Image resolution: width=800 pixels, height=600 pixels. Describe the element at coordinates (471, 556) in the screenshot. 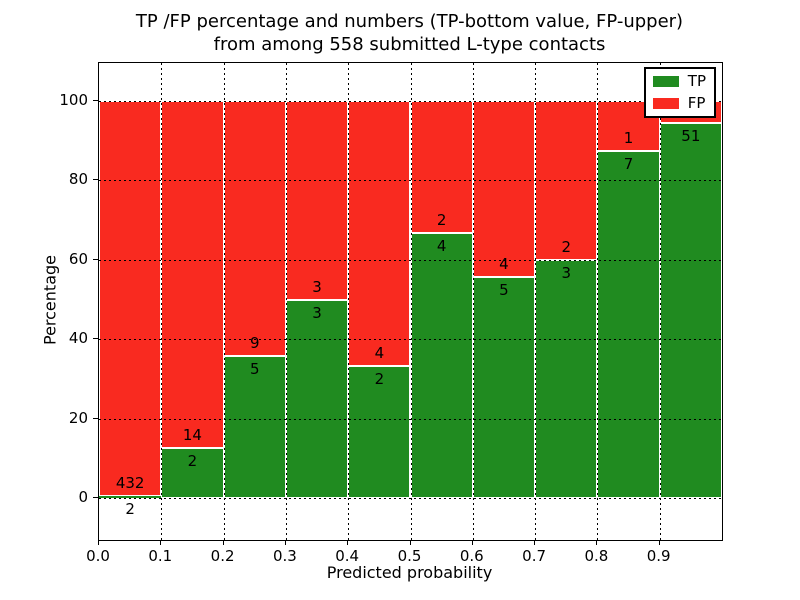

I see `x-tick-label: 0.6` at that location.